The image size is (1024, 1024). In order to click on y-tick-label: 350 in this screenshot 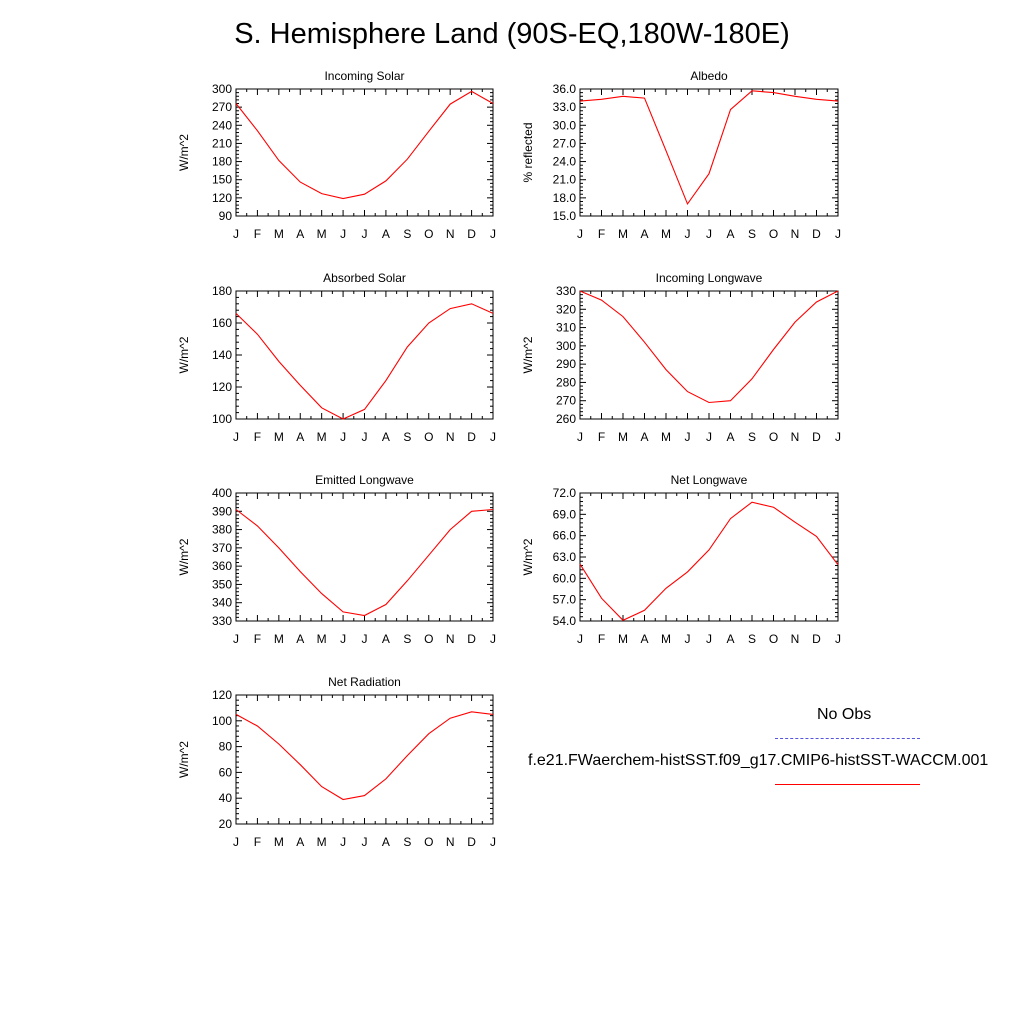, I will do `click(222, 584)`.